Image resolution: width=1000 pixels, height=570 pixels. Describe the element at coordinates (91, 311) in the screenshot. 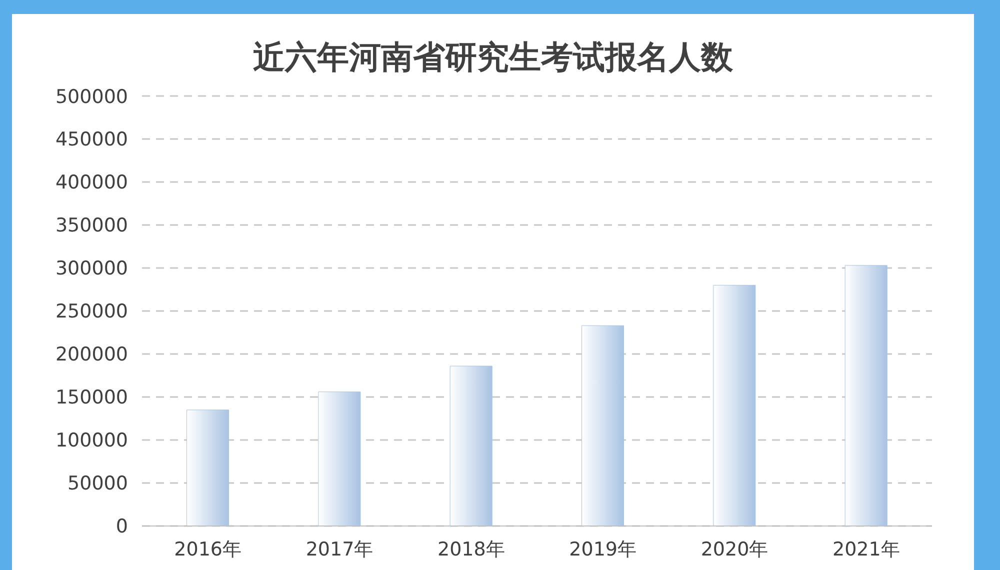

I see `y-tick-label: 250000` at that location.